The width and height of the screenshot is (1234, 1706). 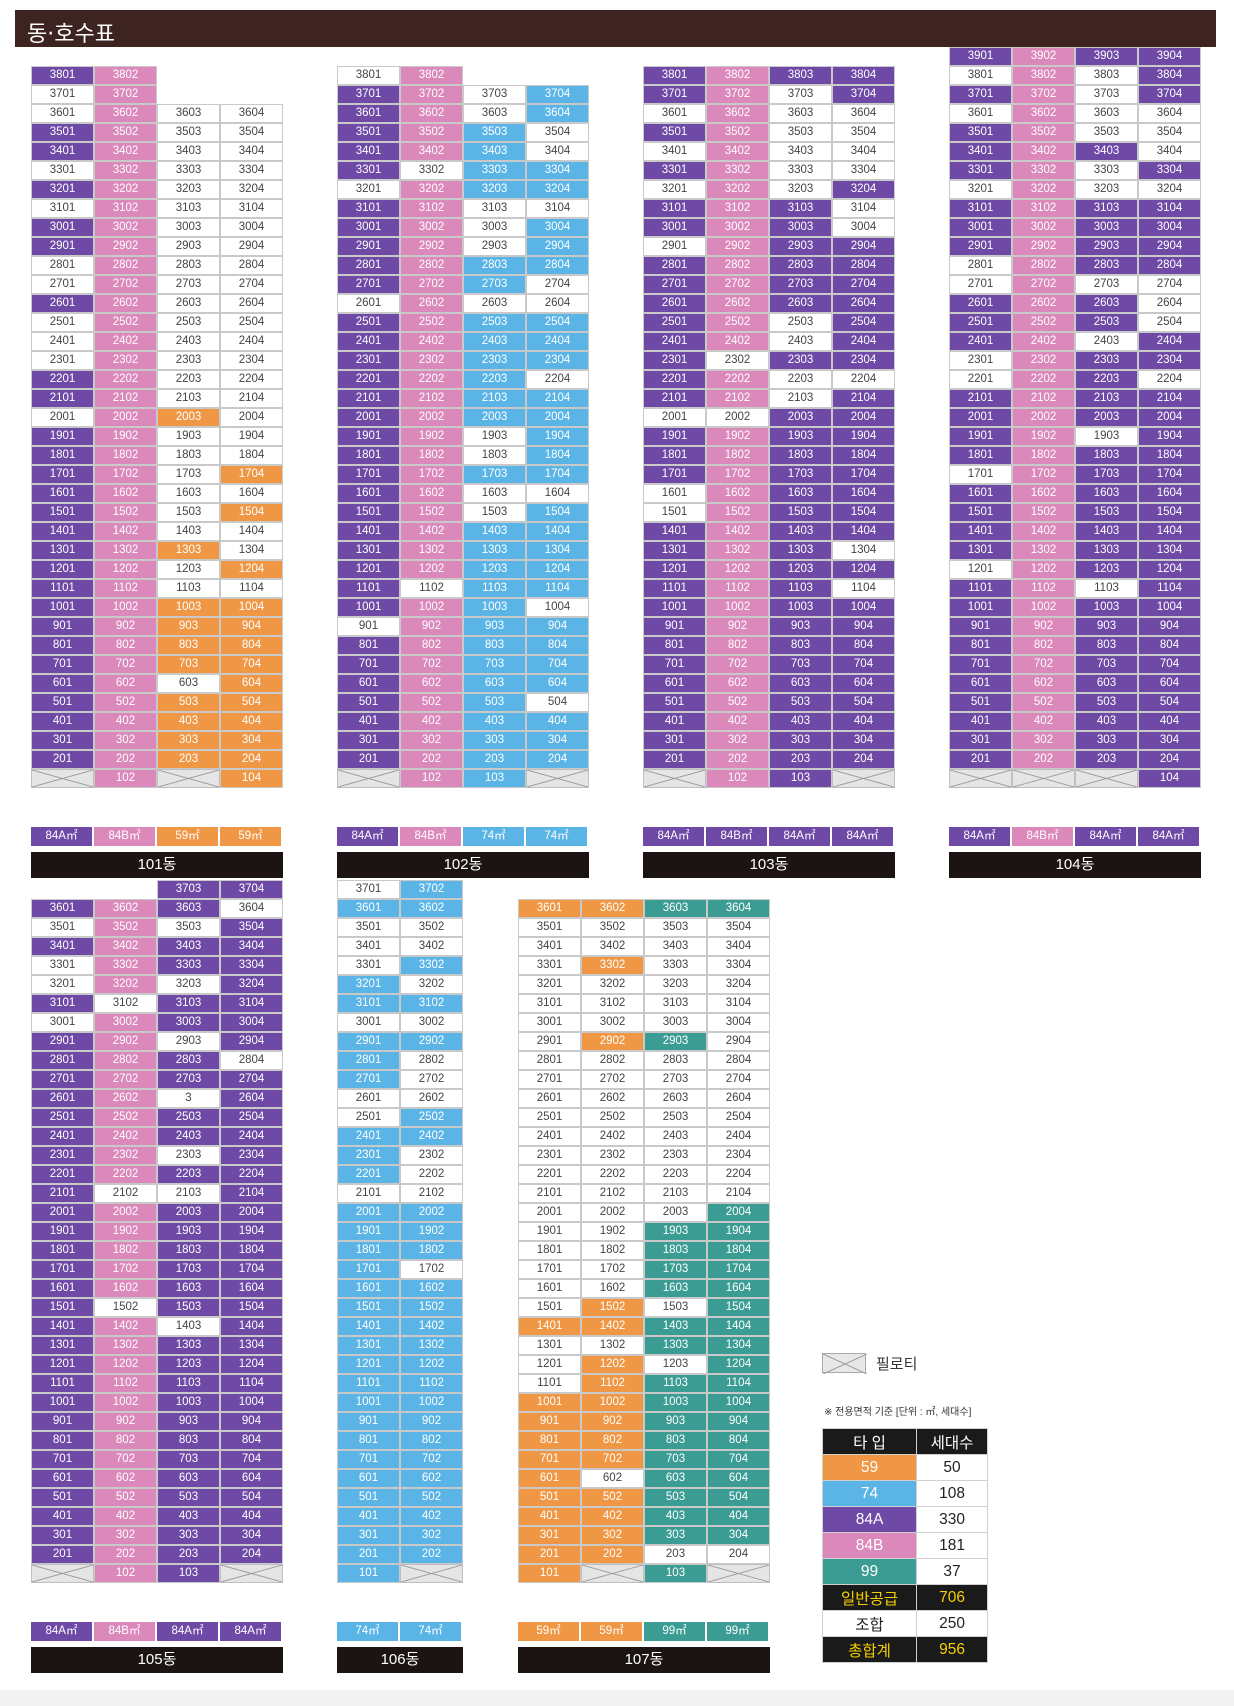 What do you see at coordinates (250, 836) in the screenshot?
I see `unit-type-label: 59㎡` at bounding box center [250, 836].